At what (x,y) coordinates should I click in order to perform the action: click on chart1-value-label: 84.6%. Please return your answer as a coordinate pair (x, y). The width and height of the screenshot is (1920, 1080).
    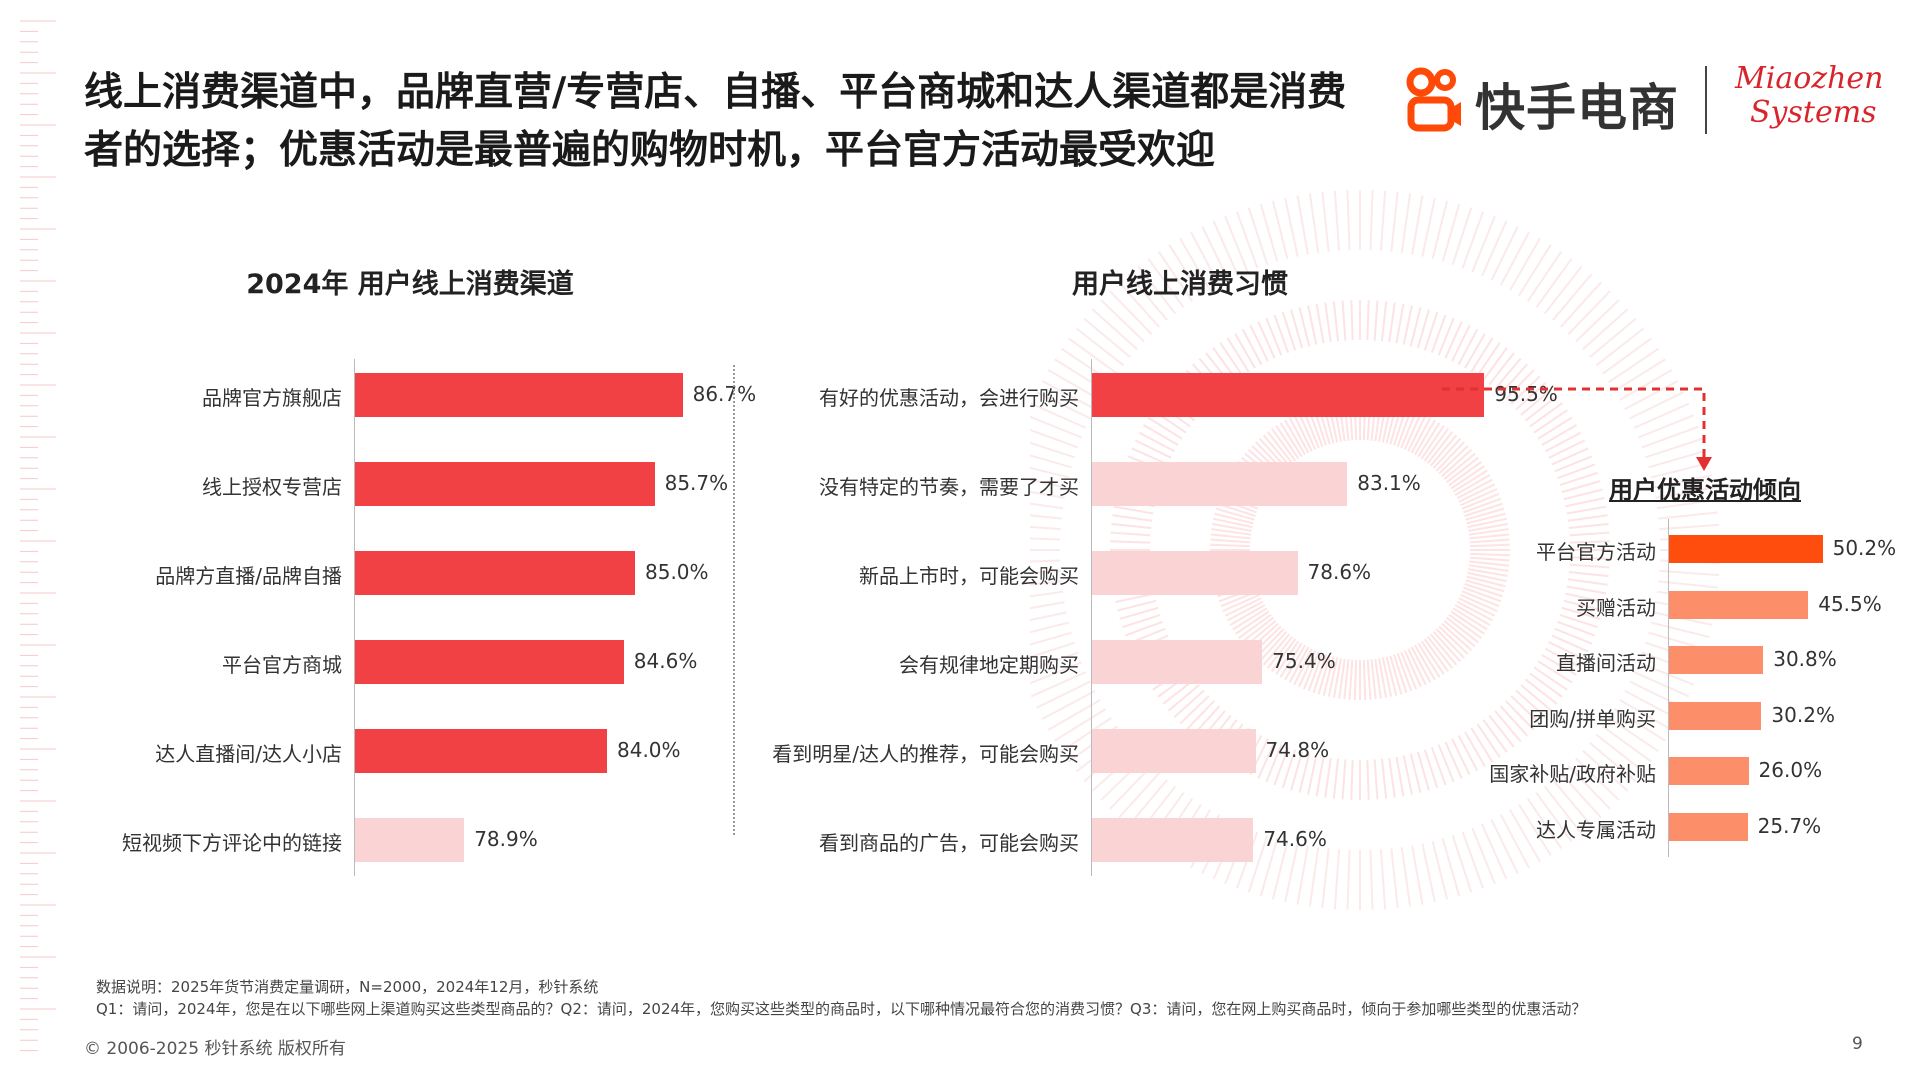
    Looking at the image, I should click on (665, 661).